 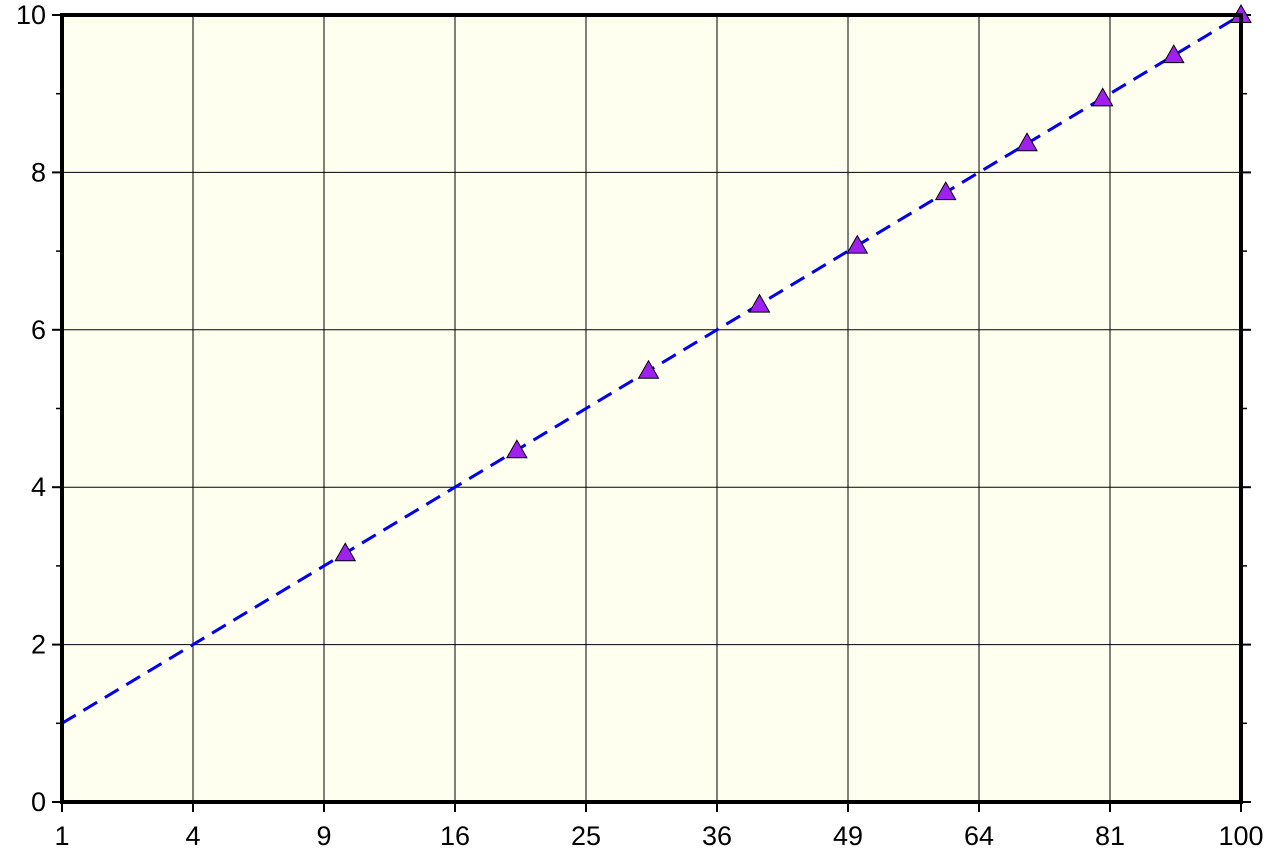 I want to click on x-tick-label: 25, so click(x=586, y=836).